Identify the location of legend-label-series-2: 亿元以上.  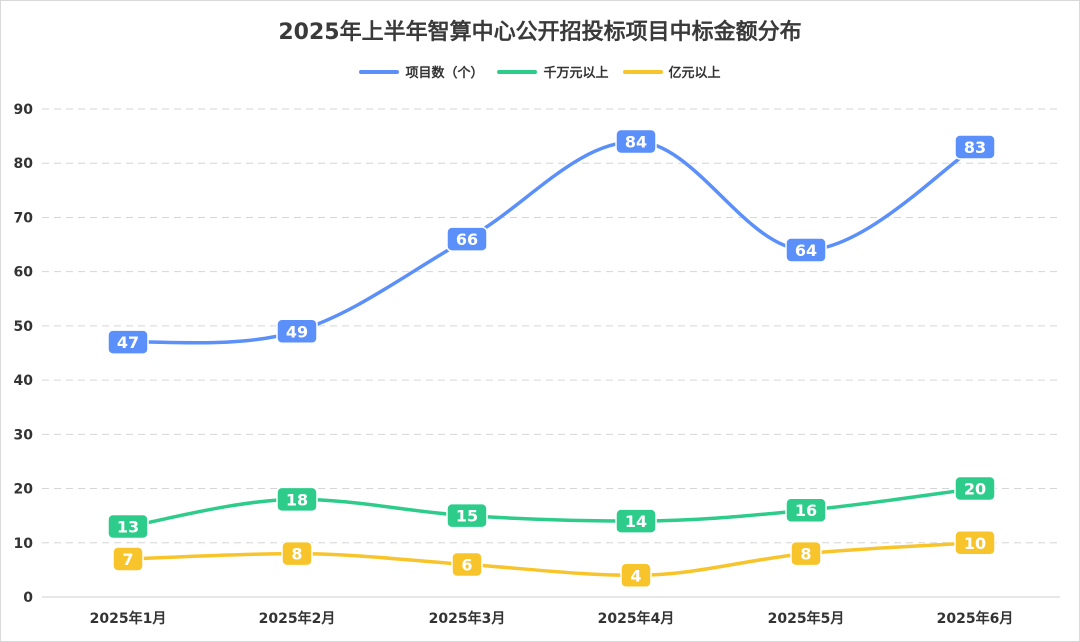
(694, 73).